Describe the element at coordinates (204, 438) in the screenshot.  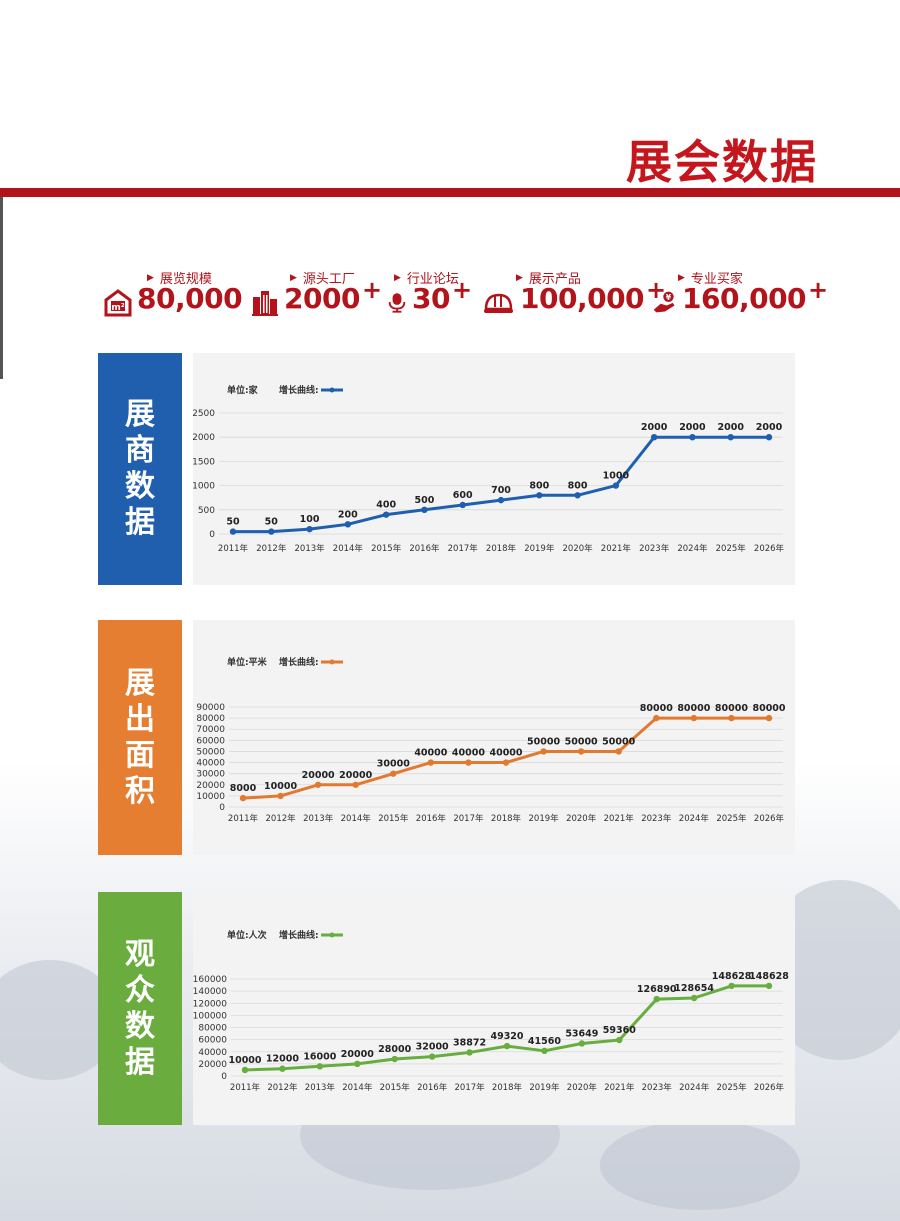
I see `y-tick-label: 2000` at that location.